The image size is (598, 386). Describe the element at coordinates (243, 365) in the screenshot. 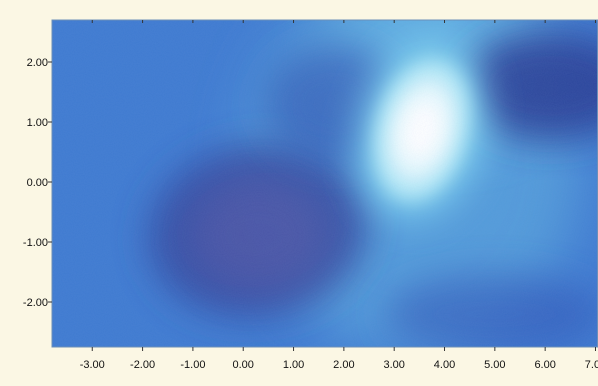

I see `x-tick-label: 0.00` at that location.